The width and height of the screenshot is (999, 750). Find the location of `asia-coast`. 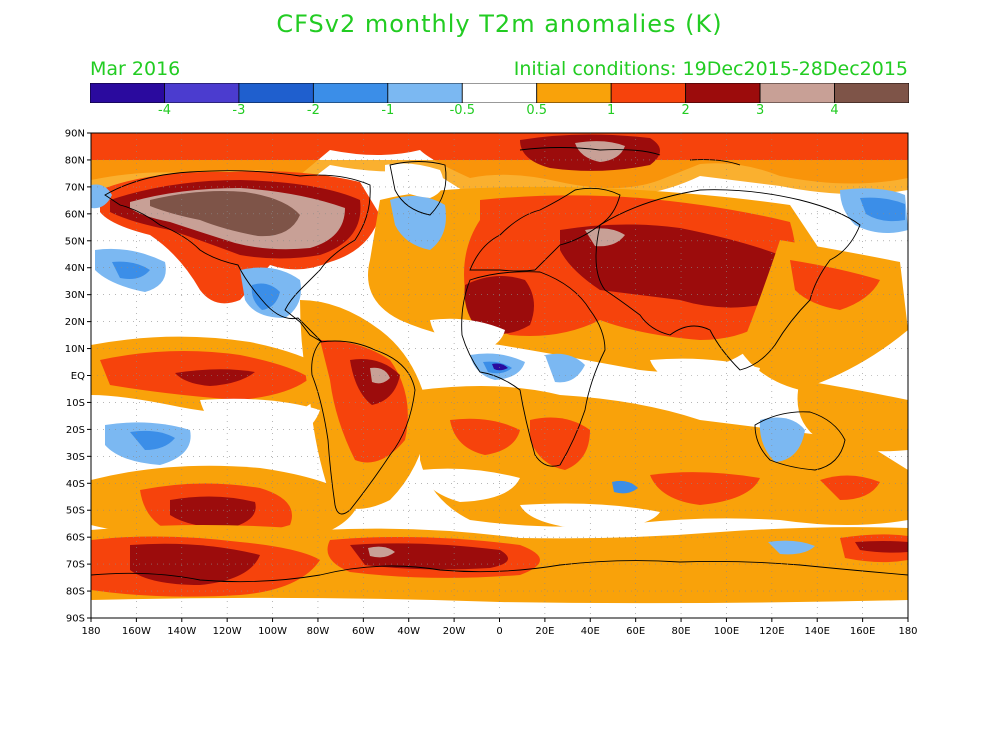

asia-coast is located at coordinates (728, 280).